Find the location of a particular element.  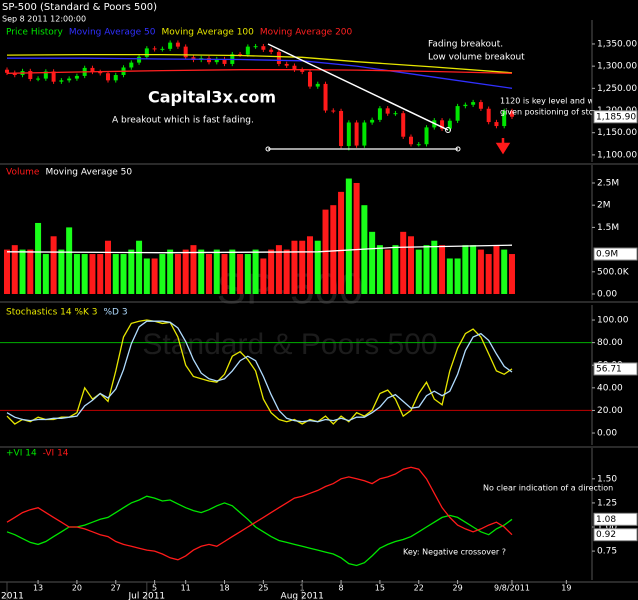

y-tick-label: 1.25 is located at coordinates (607, 503).